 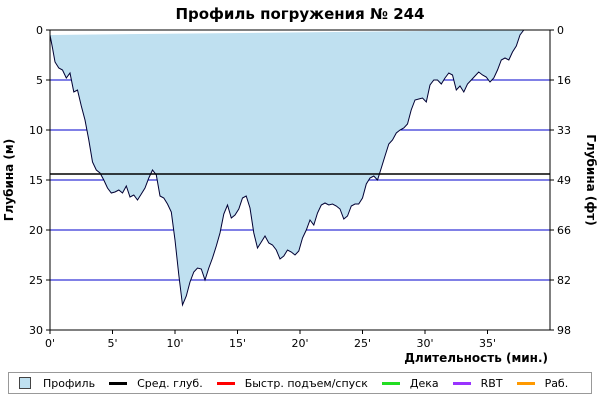 I want to click on y2-tick-label: 0, so click(x=560, y=30).